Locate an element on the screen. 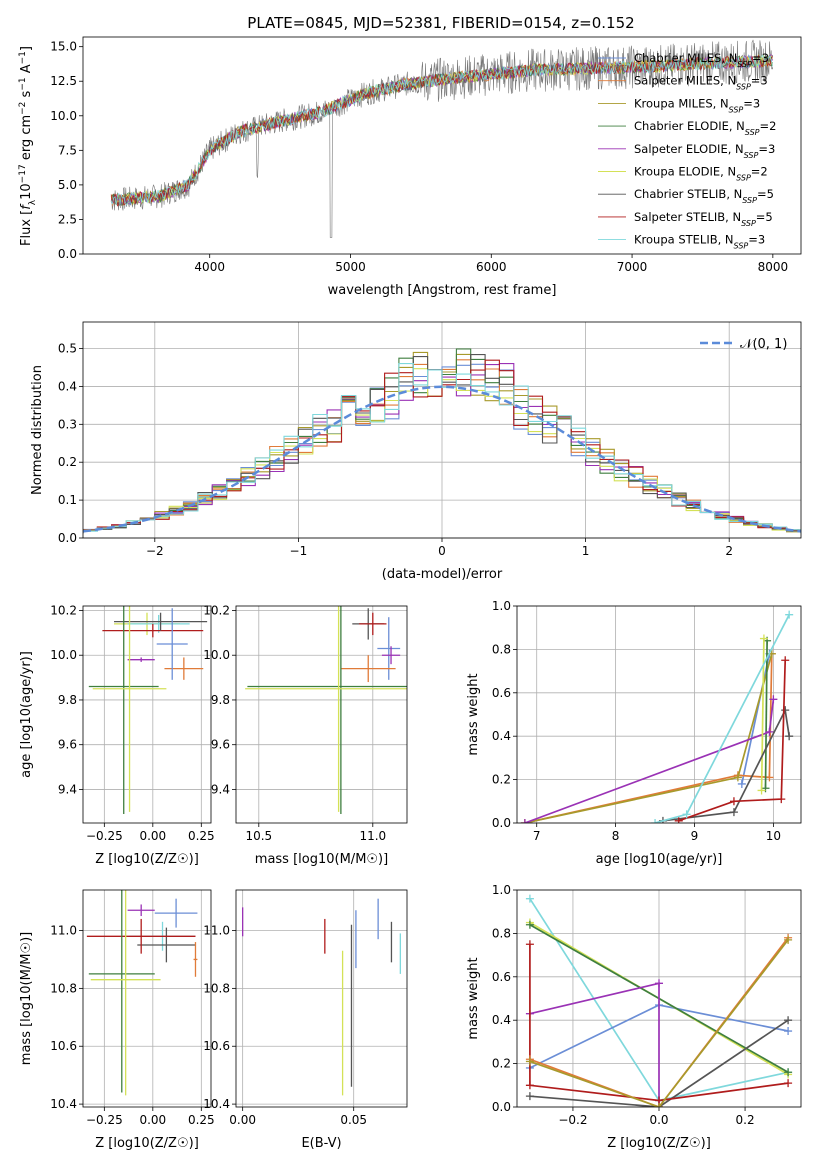 This screenshot has height=1170, width=819. x-tick-label: 7000 is located at coordinates (632, 267).